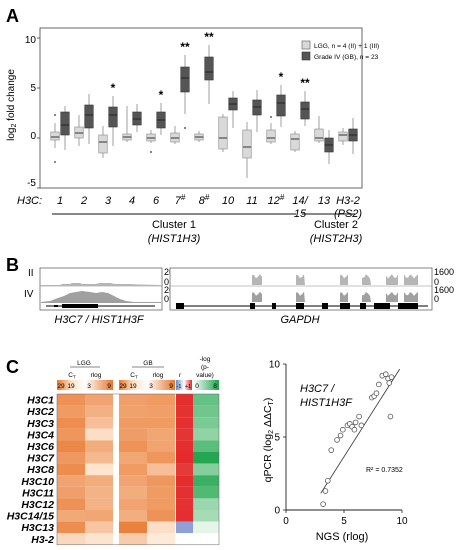 The height and width of the screenshot is (550, 456). Describe the element at coordinates (299, 320) in the screenshot. I see `right-gene-label: GAPDH` at that location.